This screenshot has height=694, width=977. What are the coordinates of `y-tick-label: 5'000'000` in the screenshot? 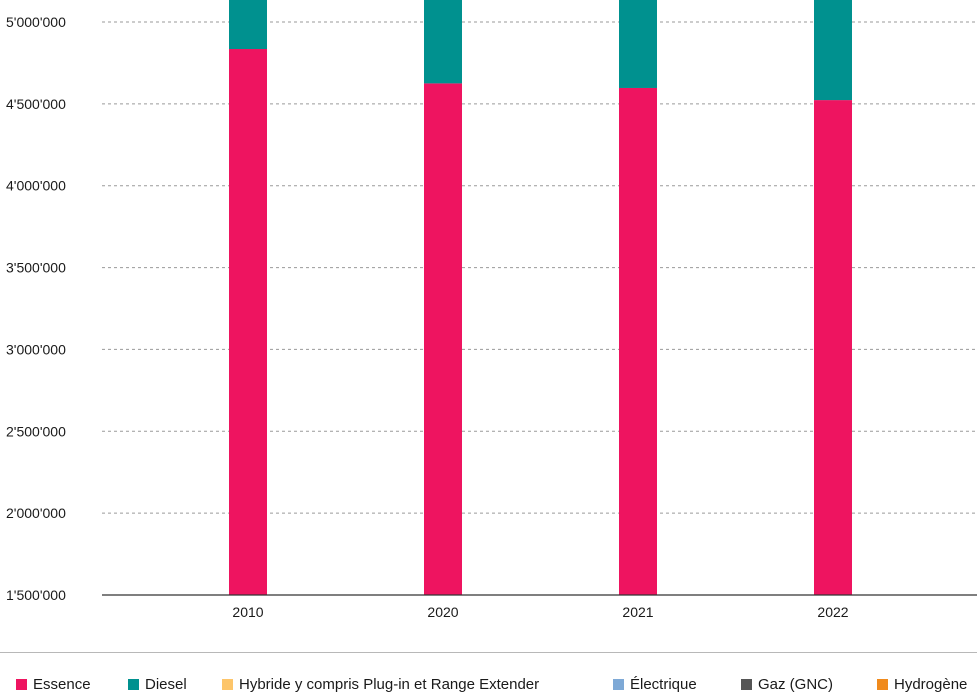 It's located at (36, 22).